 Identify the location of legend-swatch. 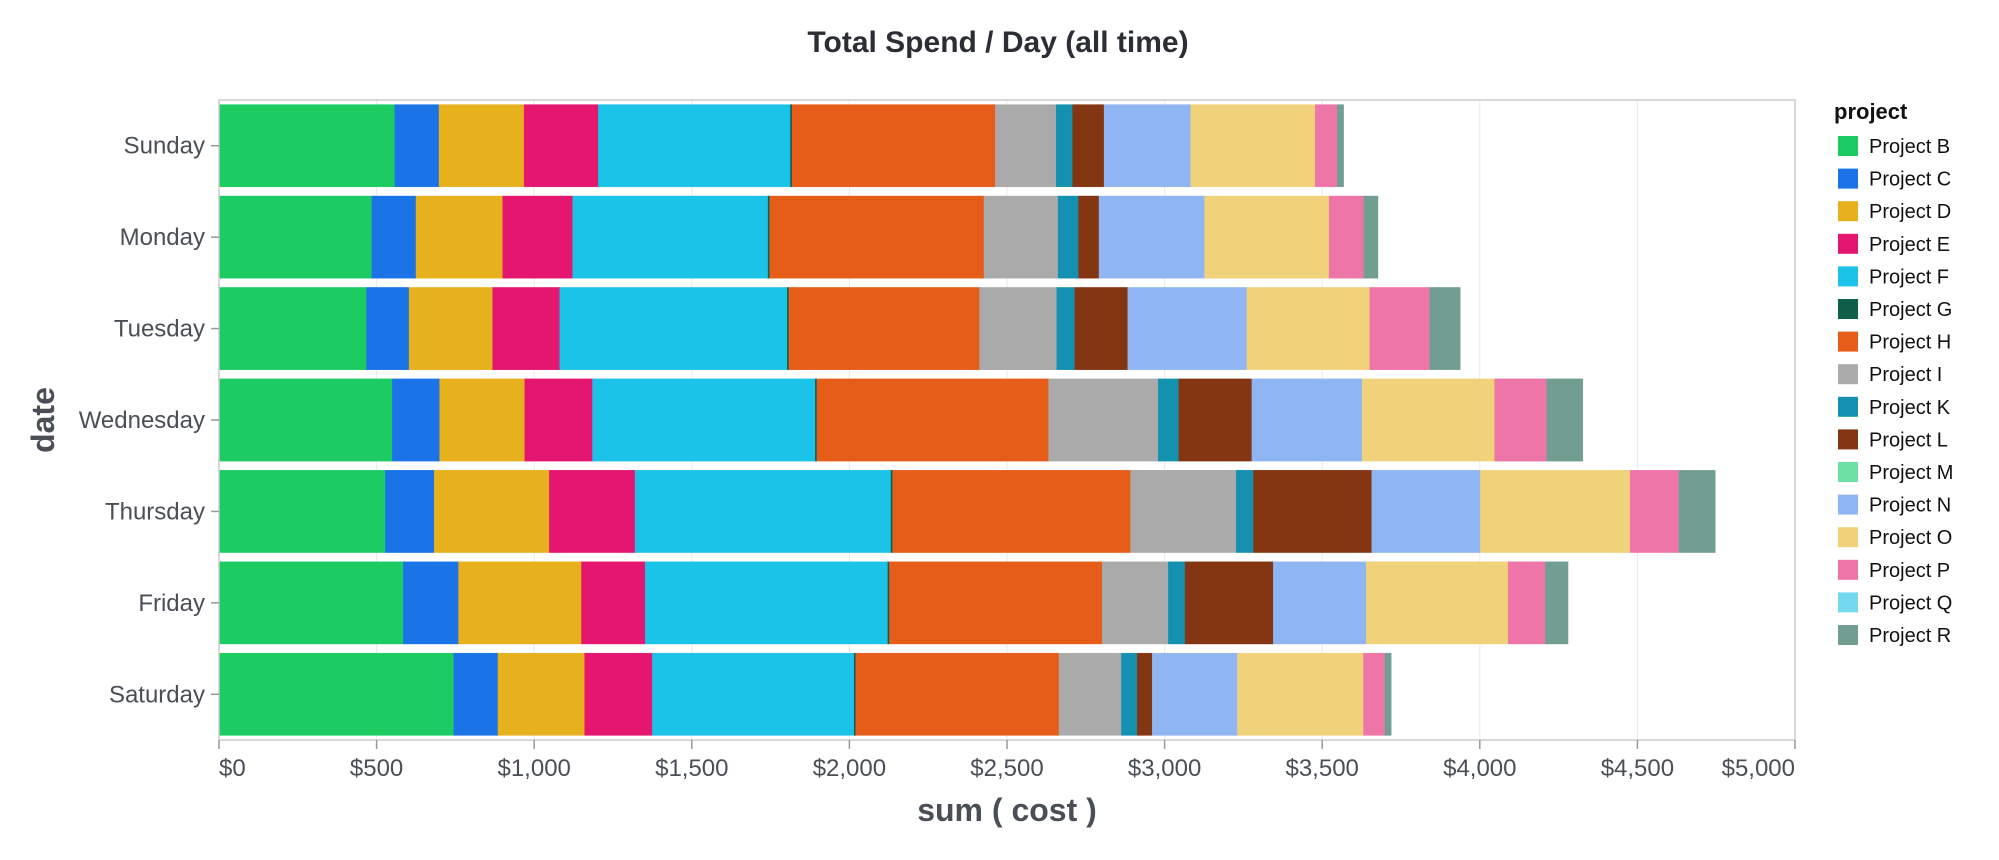
(1848, 374).